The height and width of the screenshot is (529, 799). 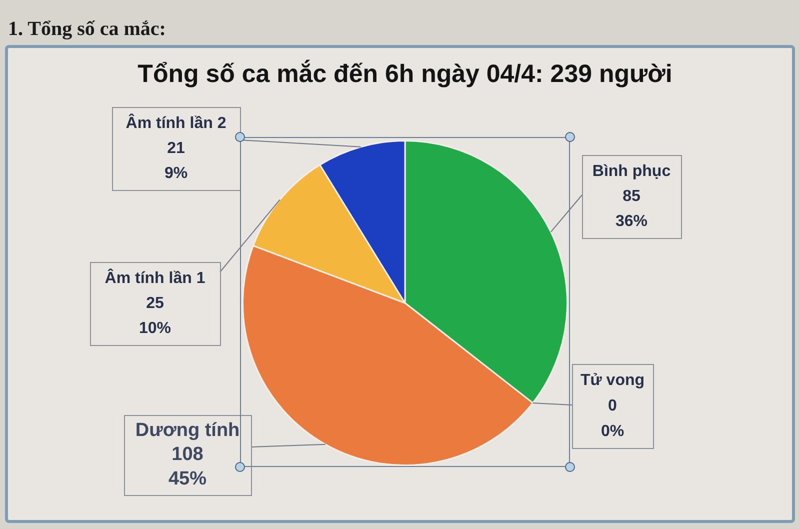 What do you see at coordinates (176, 161) in the screenshot?
I see `data-label: 21 9%` at bounding box center [176, 161].